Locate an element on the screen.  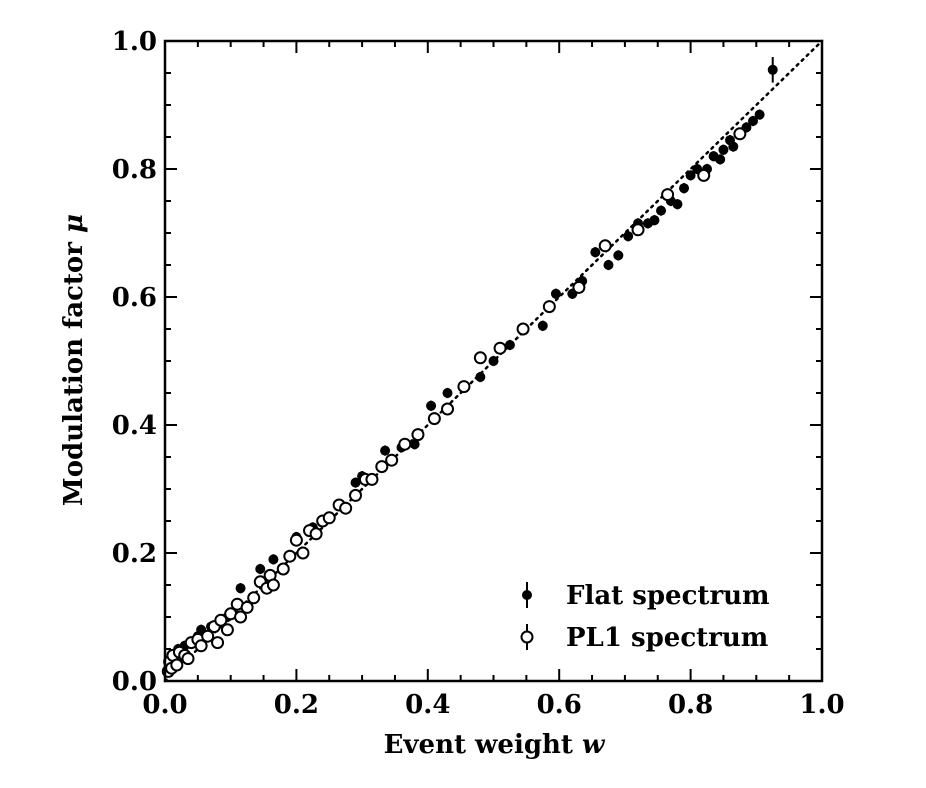
y-tick-label: 1.0 is located at coordinates (134, 42).